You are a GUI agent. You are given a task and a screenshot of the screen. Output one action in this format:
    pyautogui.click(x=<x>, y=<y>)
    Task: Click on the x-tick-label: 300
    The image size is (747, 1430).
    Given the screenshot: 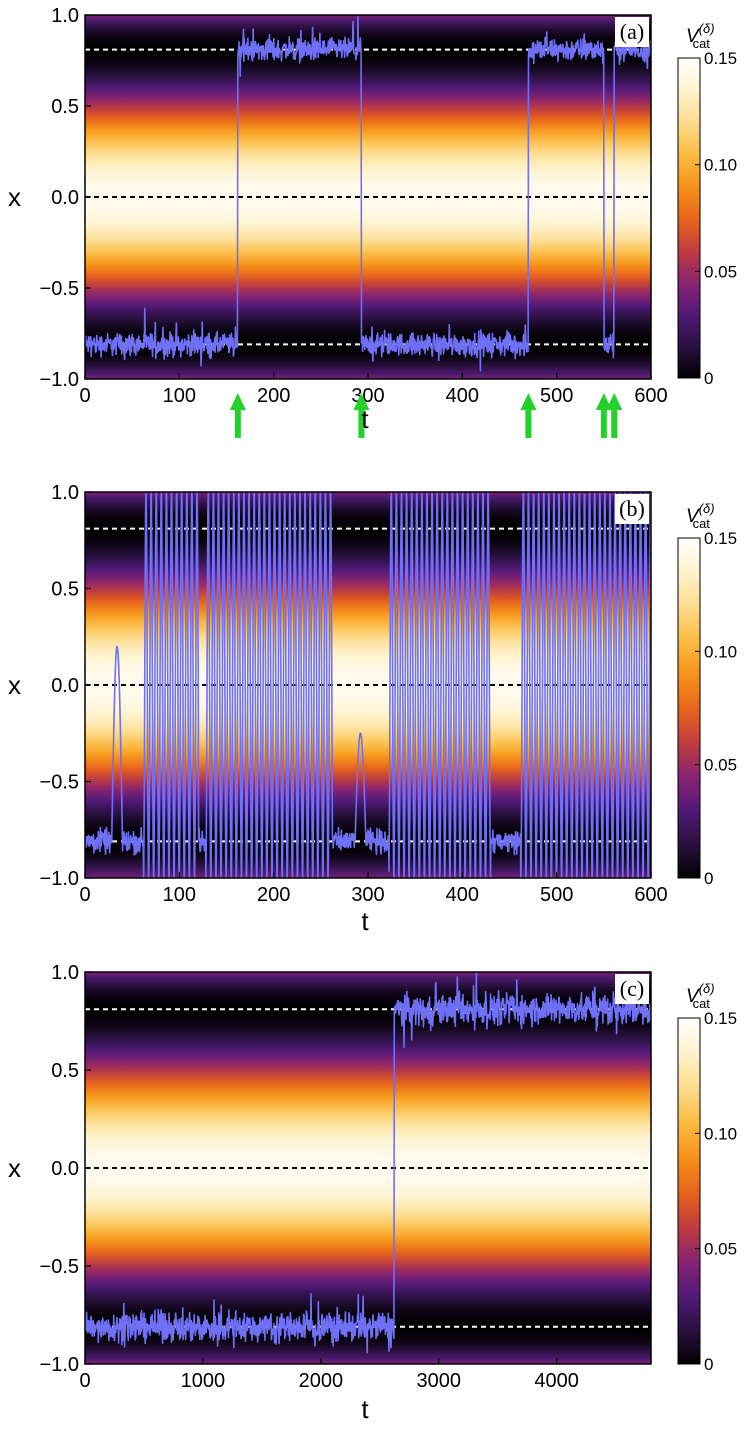 What is the action you would take?
    pyautogui.click(x=367, y=895)
    